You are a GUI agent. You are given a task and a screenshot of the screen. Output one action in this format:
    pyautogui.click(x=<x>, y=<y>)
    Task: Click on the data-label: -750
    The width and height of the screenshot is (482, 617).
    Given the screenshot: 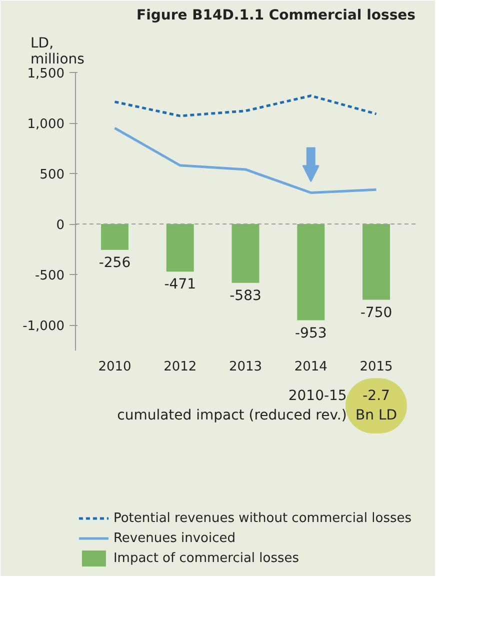 What is the action you would take?
    pyautogui.click(x=376, y=312)
    